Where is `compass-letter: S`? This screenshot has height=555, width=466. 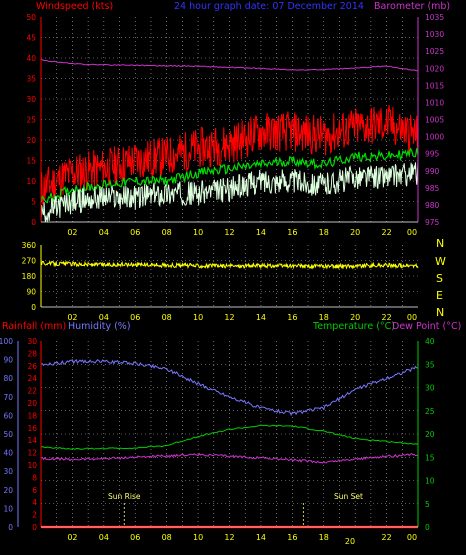 compass-letter: S is located at coordinates (439, 278).